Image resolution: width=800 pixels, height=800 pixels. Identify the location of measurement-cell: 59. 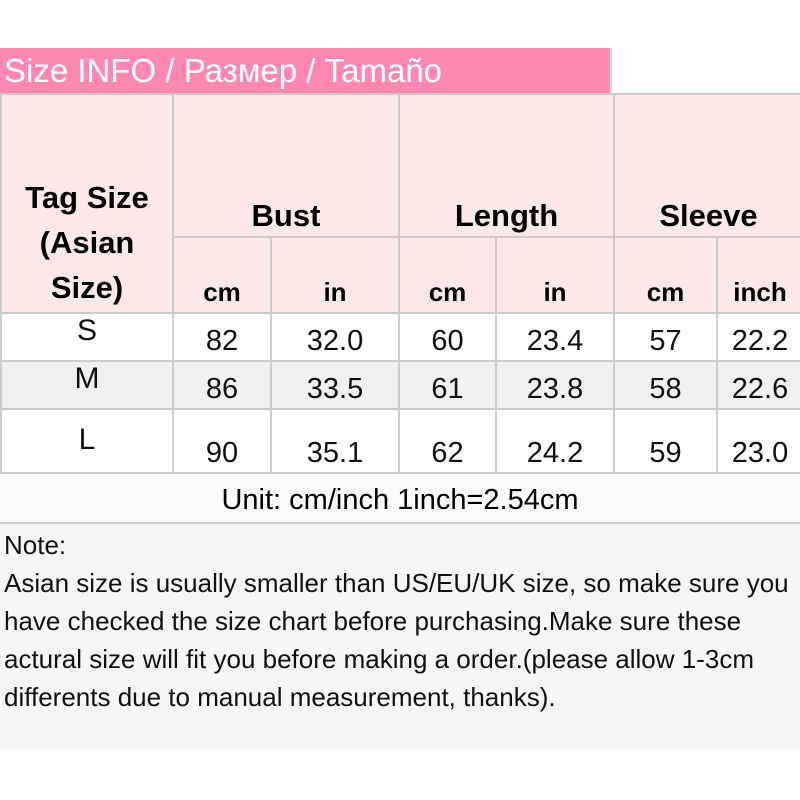
(665, 441).